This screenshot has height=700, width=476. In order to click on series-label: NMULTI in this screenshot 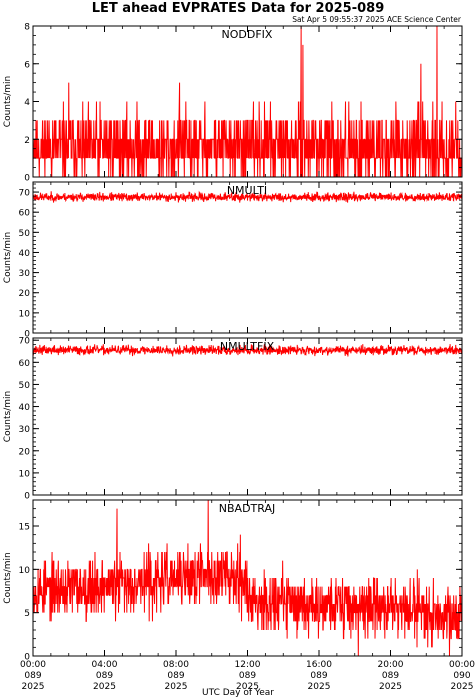, I will do `click(247, 190)`.